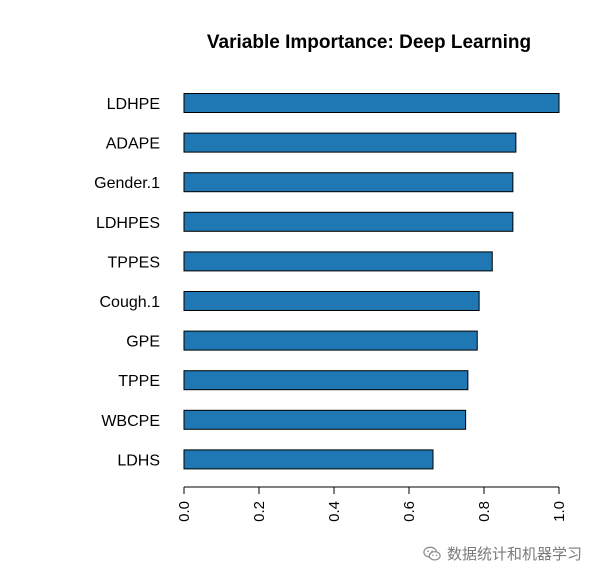  What do you see at coordinates (326, 380) in the screenshot?
I see `bar-tppe` at bounding box center [326, 380].